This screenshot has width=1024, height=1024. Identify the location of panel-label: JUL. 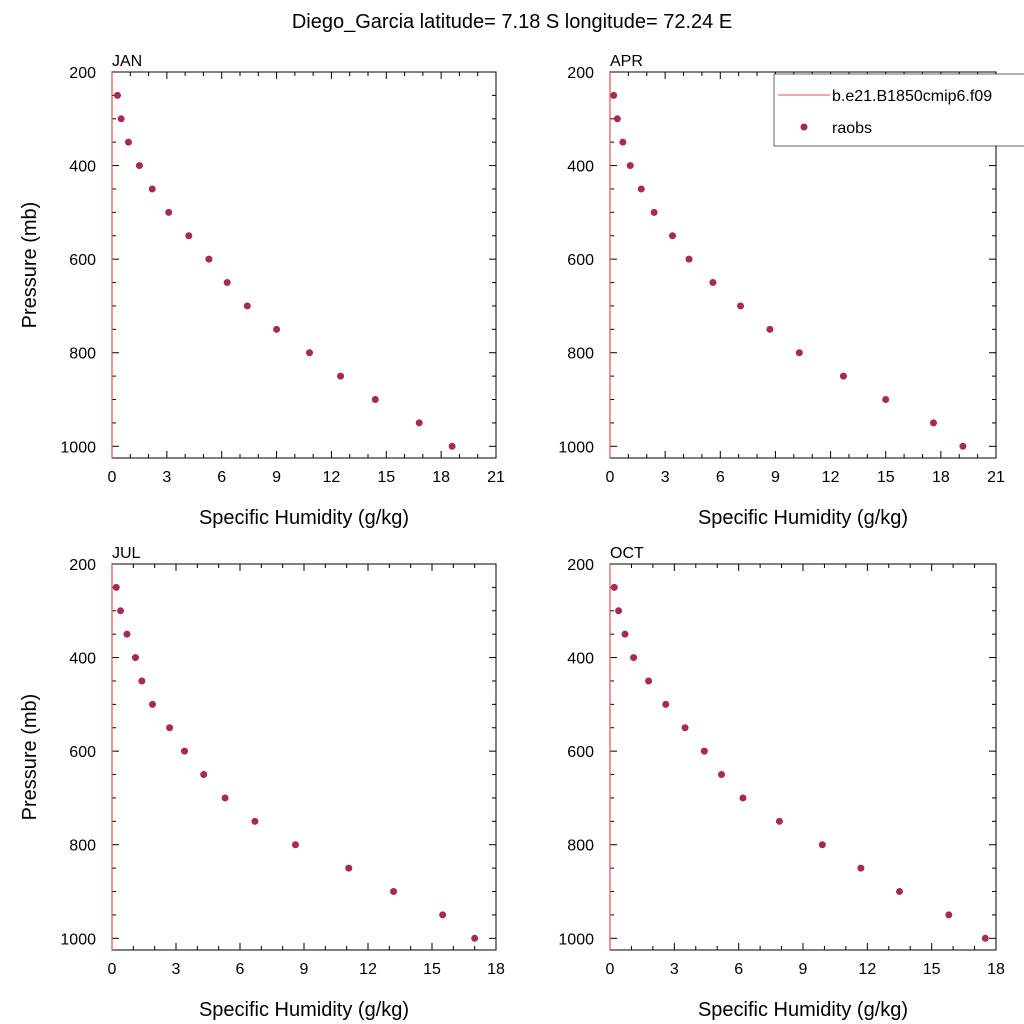
(126, 553).